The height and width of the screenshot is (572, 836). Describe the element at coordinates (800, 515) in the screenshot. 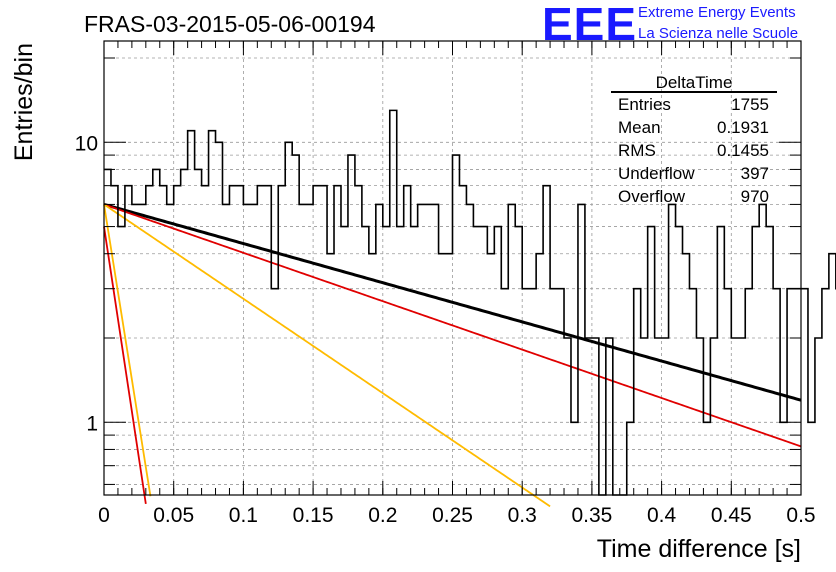

I see `x-tick-label: 0.5` at that location.